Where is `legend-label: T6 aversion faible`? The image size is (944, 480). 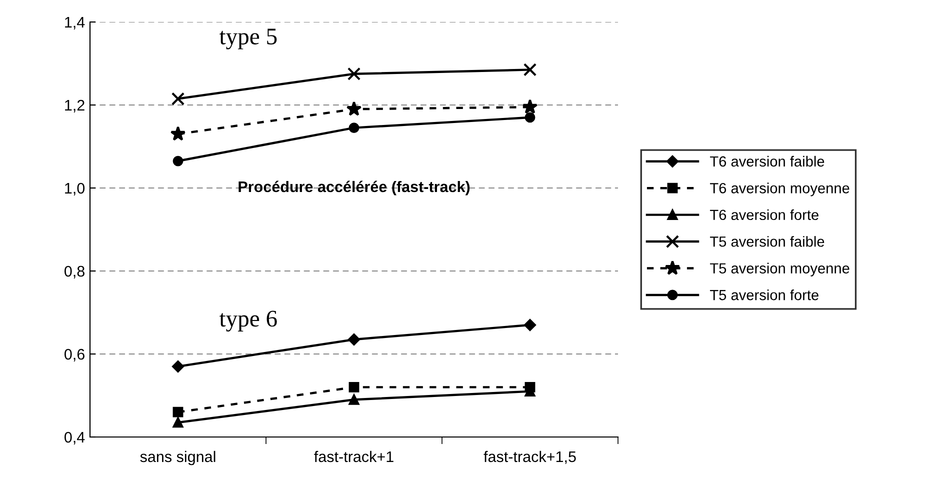
legend-label: T6 aversion faible is located at coordinates (767, 161).